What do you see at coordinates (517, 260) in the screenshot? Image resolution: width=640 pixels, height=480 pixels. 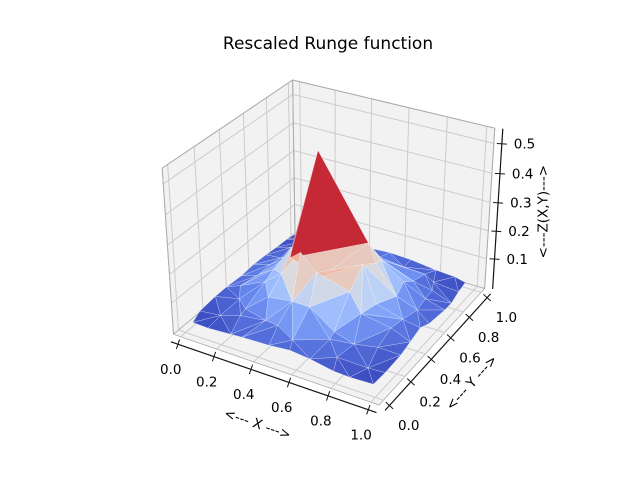 I see `tick-label: 0.1` at bounding box center [517, 260].